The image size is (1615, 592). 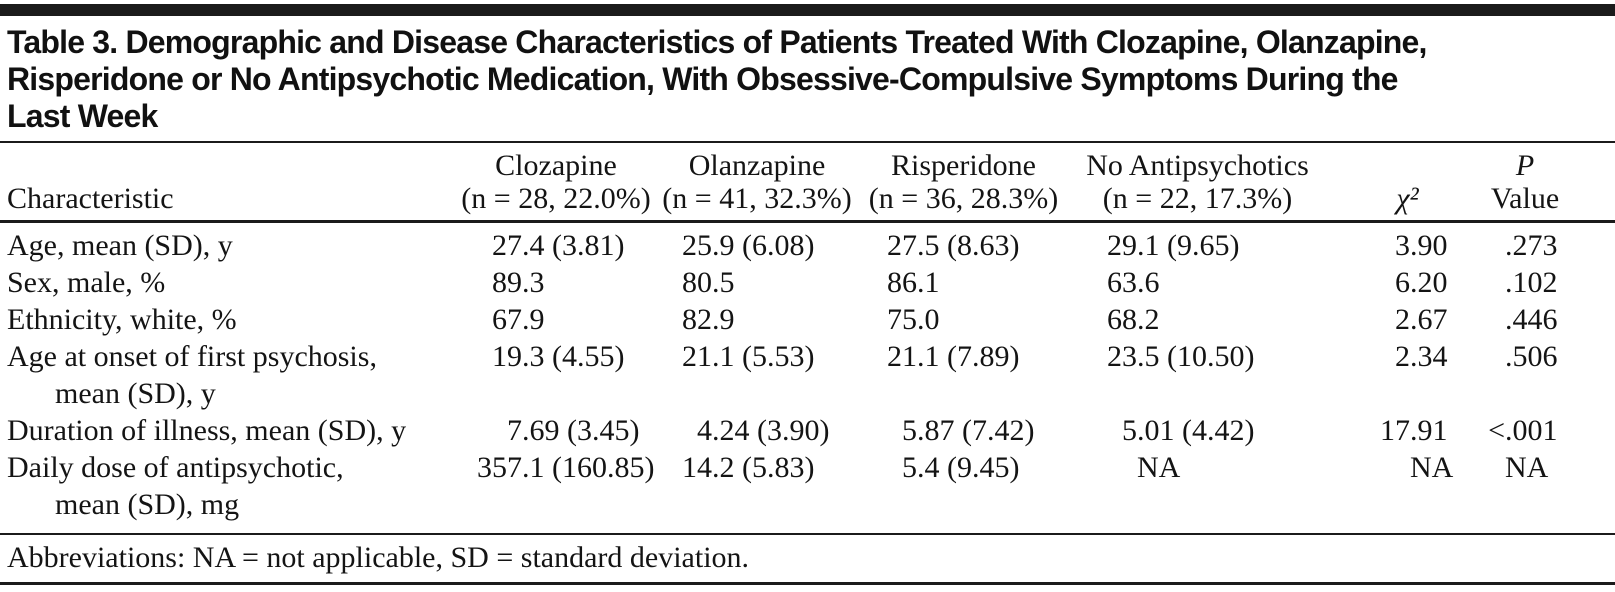 I want to click on cell-olanzapine: 4.24 (3.90), so click(x=757, y=430).